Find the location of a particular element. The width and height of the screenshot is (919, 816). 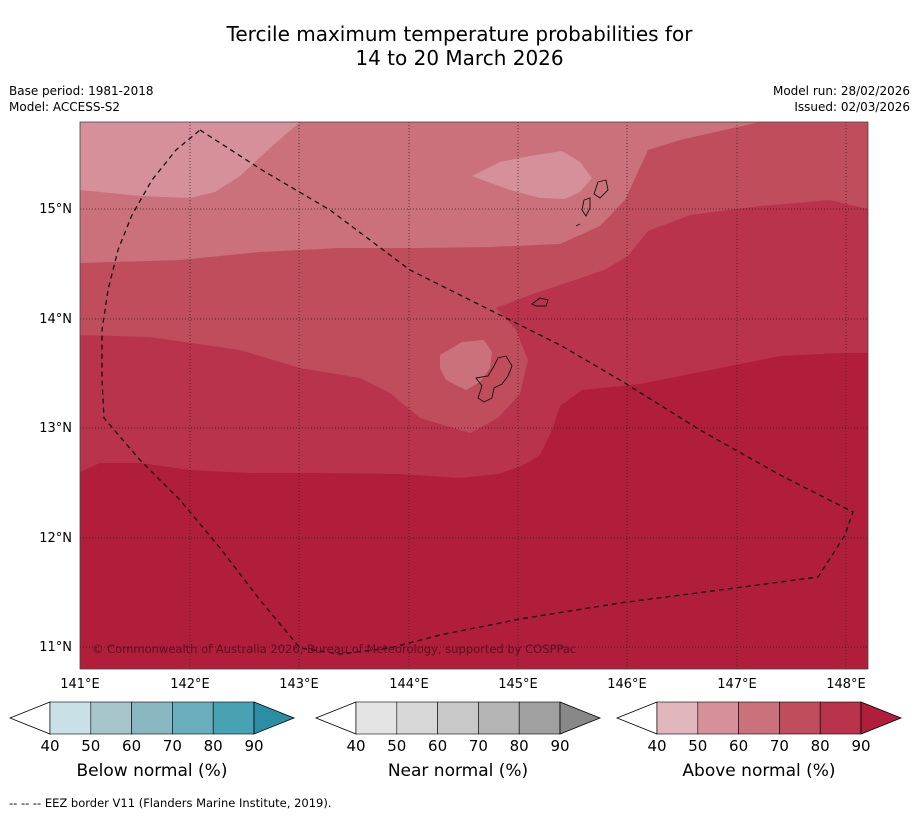

lon-label: 141°E is located at coordinates (80, 684).